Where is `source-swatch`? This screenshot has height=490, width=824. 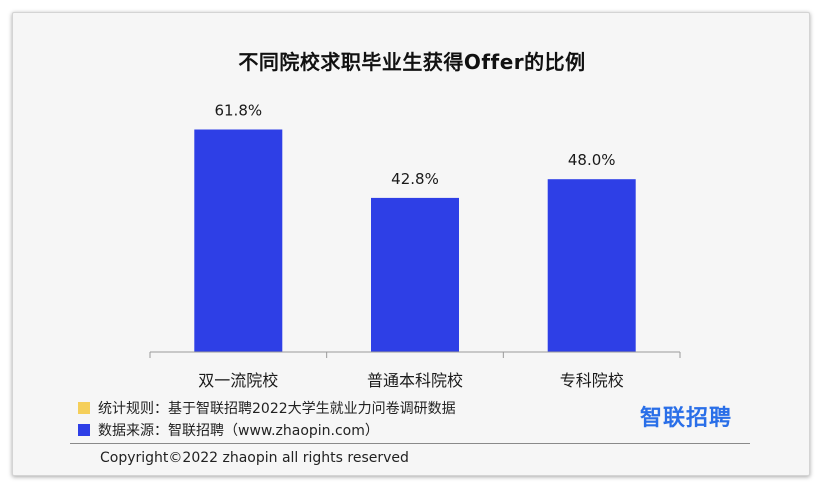 source-swatch is located at coordinates (84, 430).